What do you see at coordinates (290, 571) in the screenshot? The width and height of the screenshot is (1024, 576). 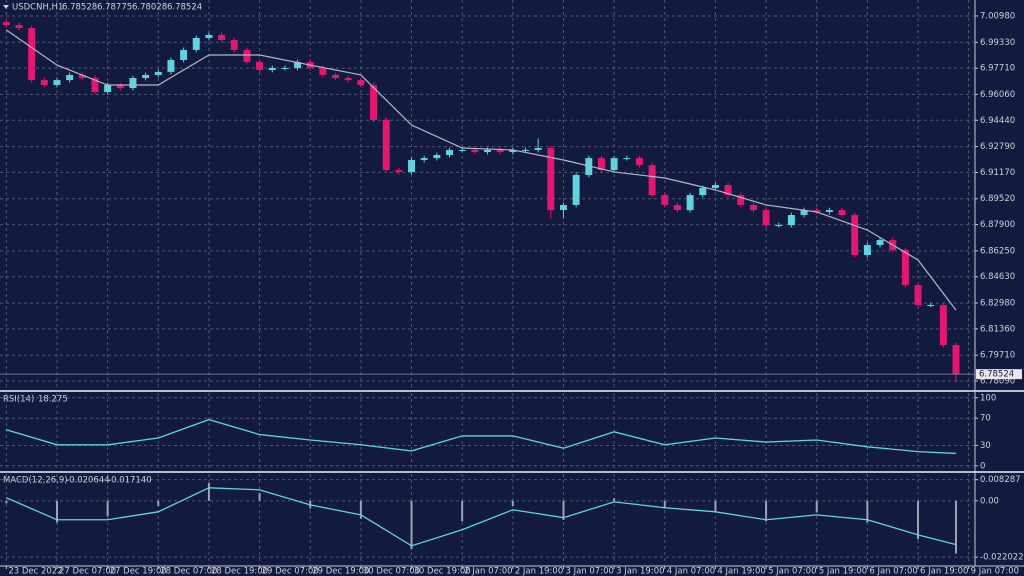 I see `x-tick-label: 29 Dec 07:00` at bounding box center [290, 571].